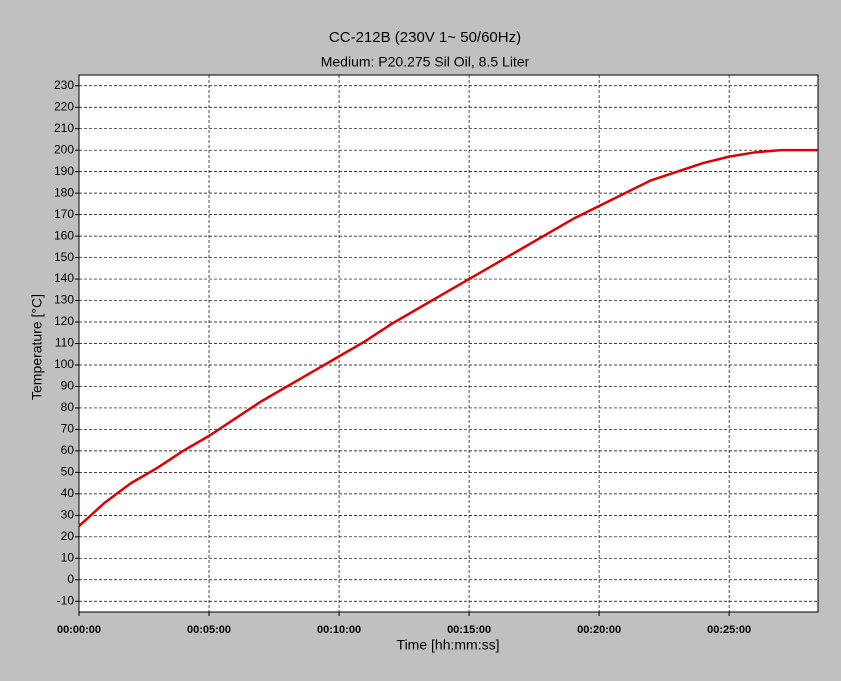 This screenshot has width=841, height=681. I want to click on y-tick-label: 170, so click(64, 214).